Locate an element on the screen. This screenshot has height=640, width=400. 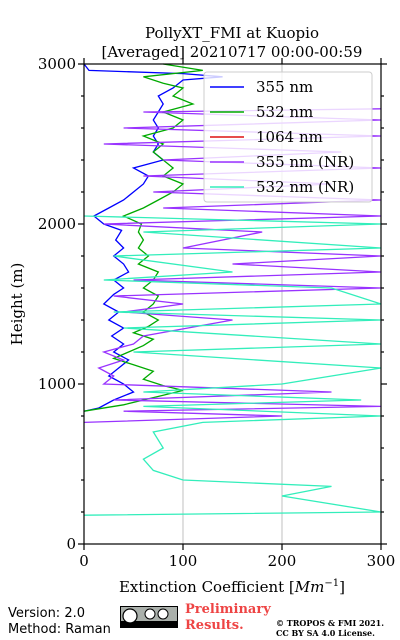
copyright-line-2: CC BY SA 4.0 License. is located at coordinates (325, 633).